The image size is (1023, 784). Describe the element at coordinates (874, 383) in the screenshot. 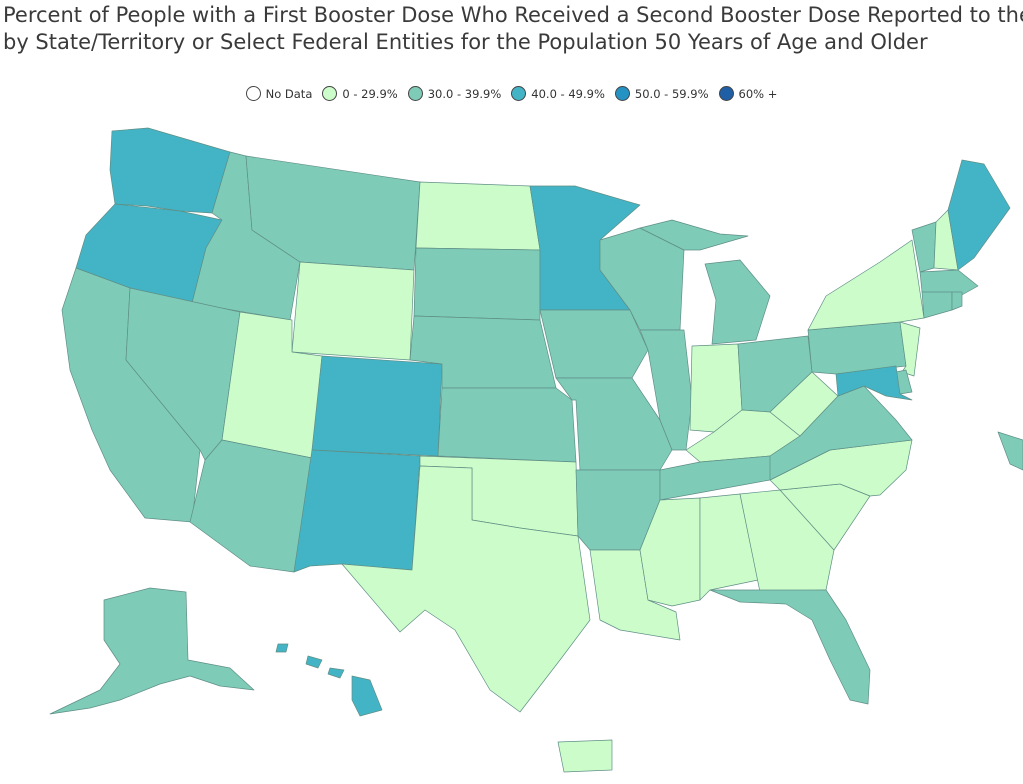

I see `state-maryland` at that location.